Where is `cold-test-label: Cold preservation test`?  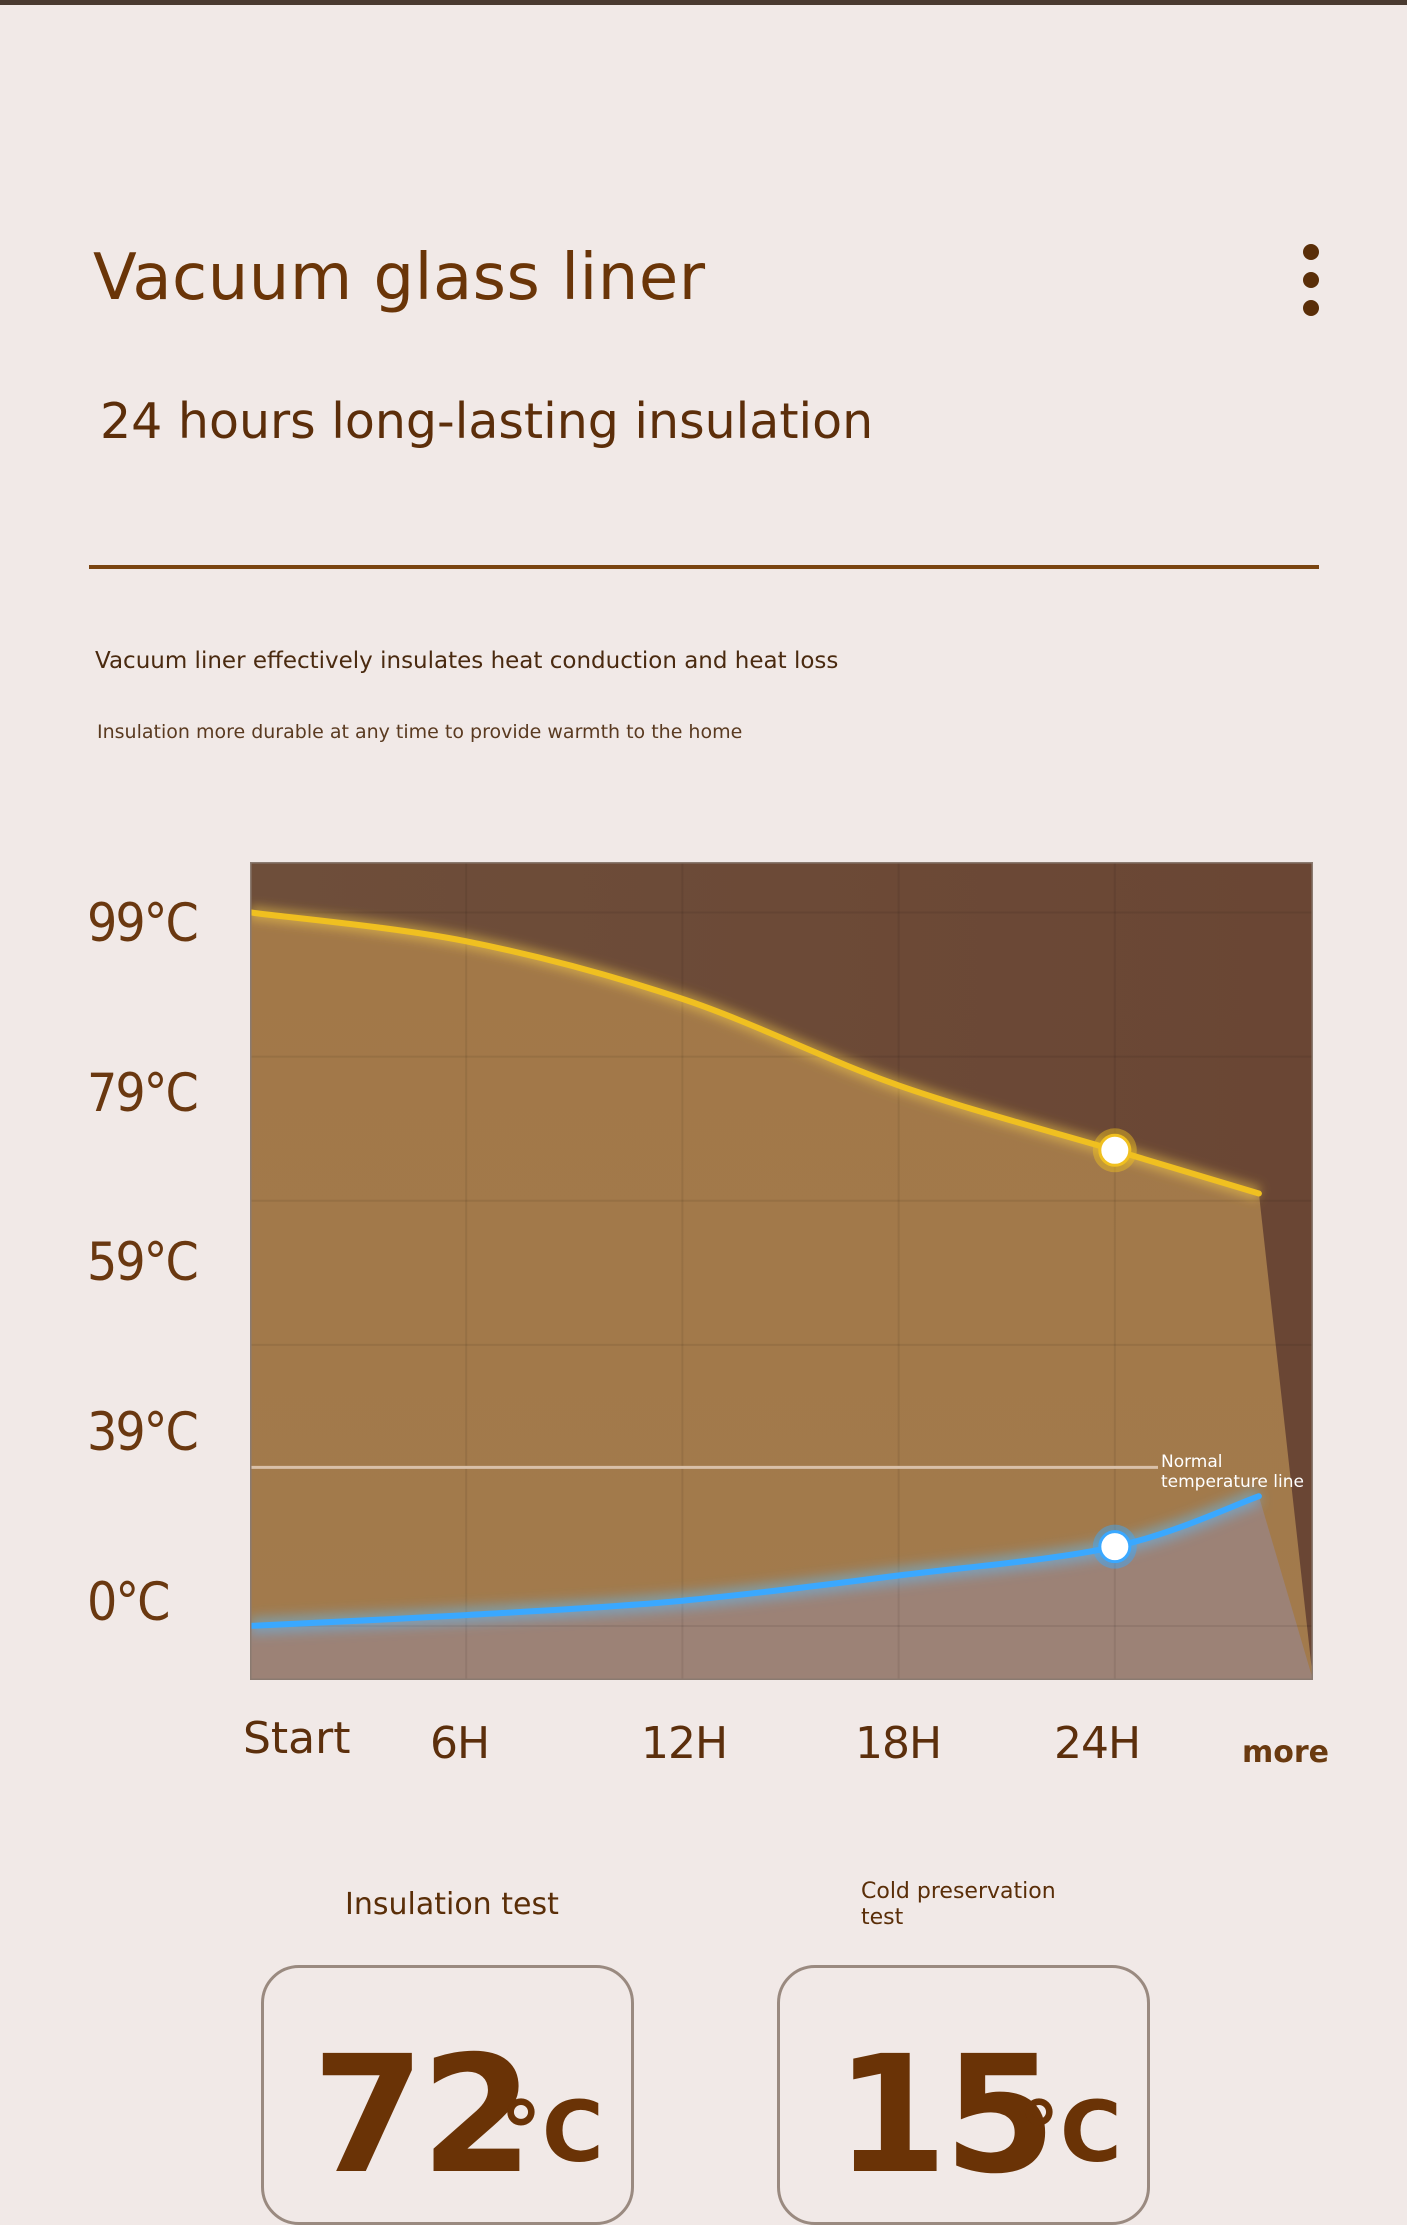
cold-test-label: Cold preservation test is located at coordinates (958, 1904).